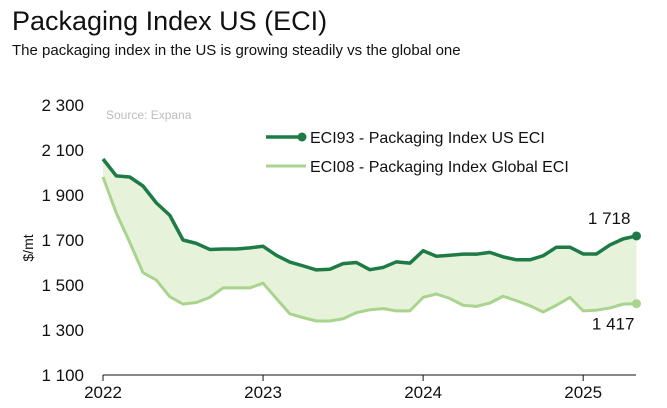 Image resolution: width=667 pixels, height=408 pixels. What do you see at coordinates (423, 392) in the screenshot?
I see `x-tick-label: 2024` at bounding box center [423, 392].